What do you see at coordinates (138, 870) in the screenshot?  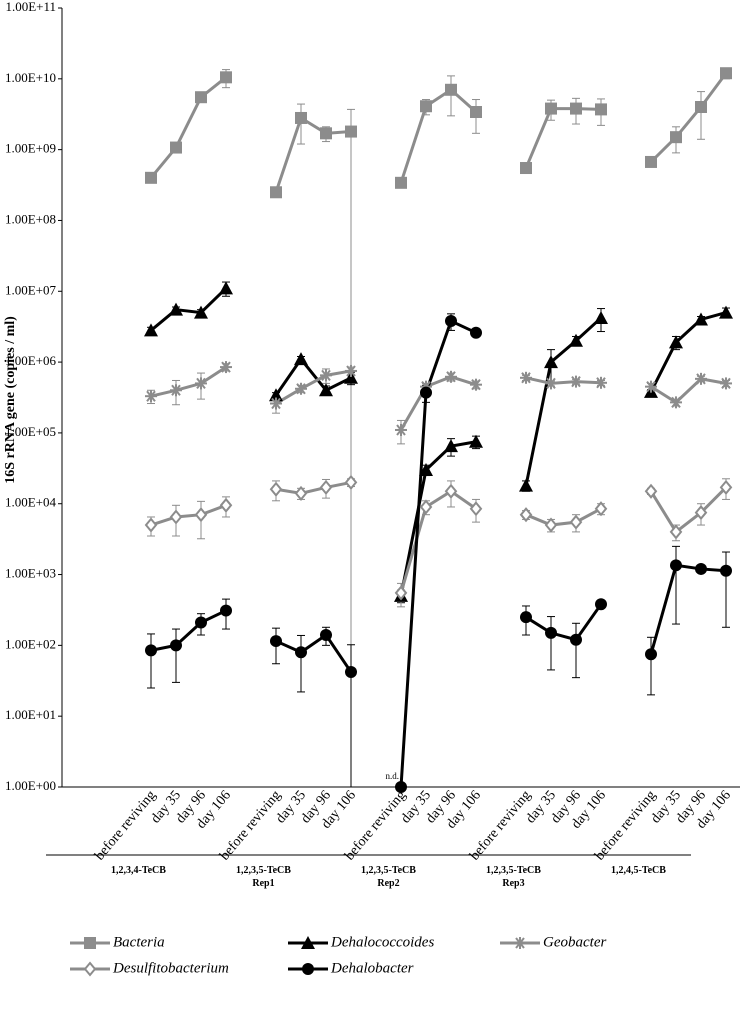 I see `group-label: 1,2,3,4-TeCB` at bounding box center [138, 870].